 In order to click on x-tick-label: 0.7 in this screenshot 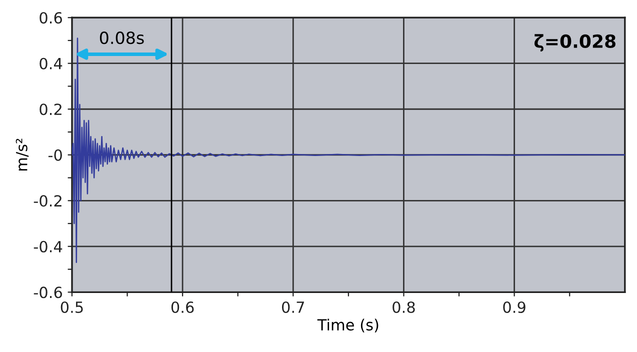, I will do `click(293, 307)`.